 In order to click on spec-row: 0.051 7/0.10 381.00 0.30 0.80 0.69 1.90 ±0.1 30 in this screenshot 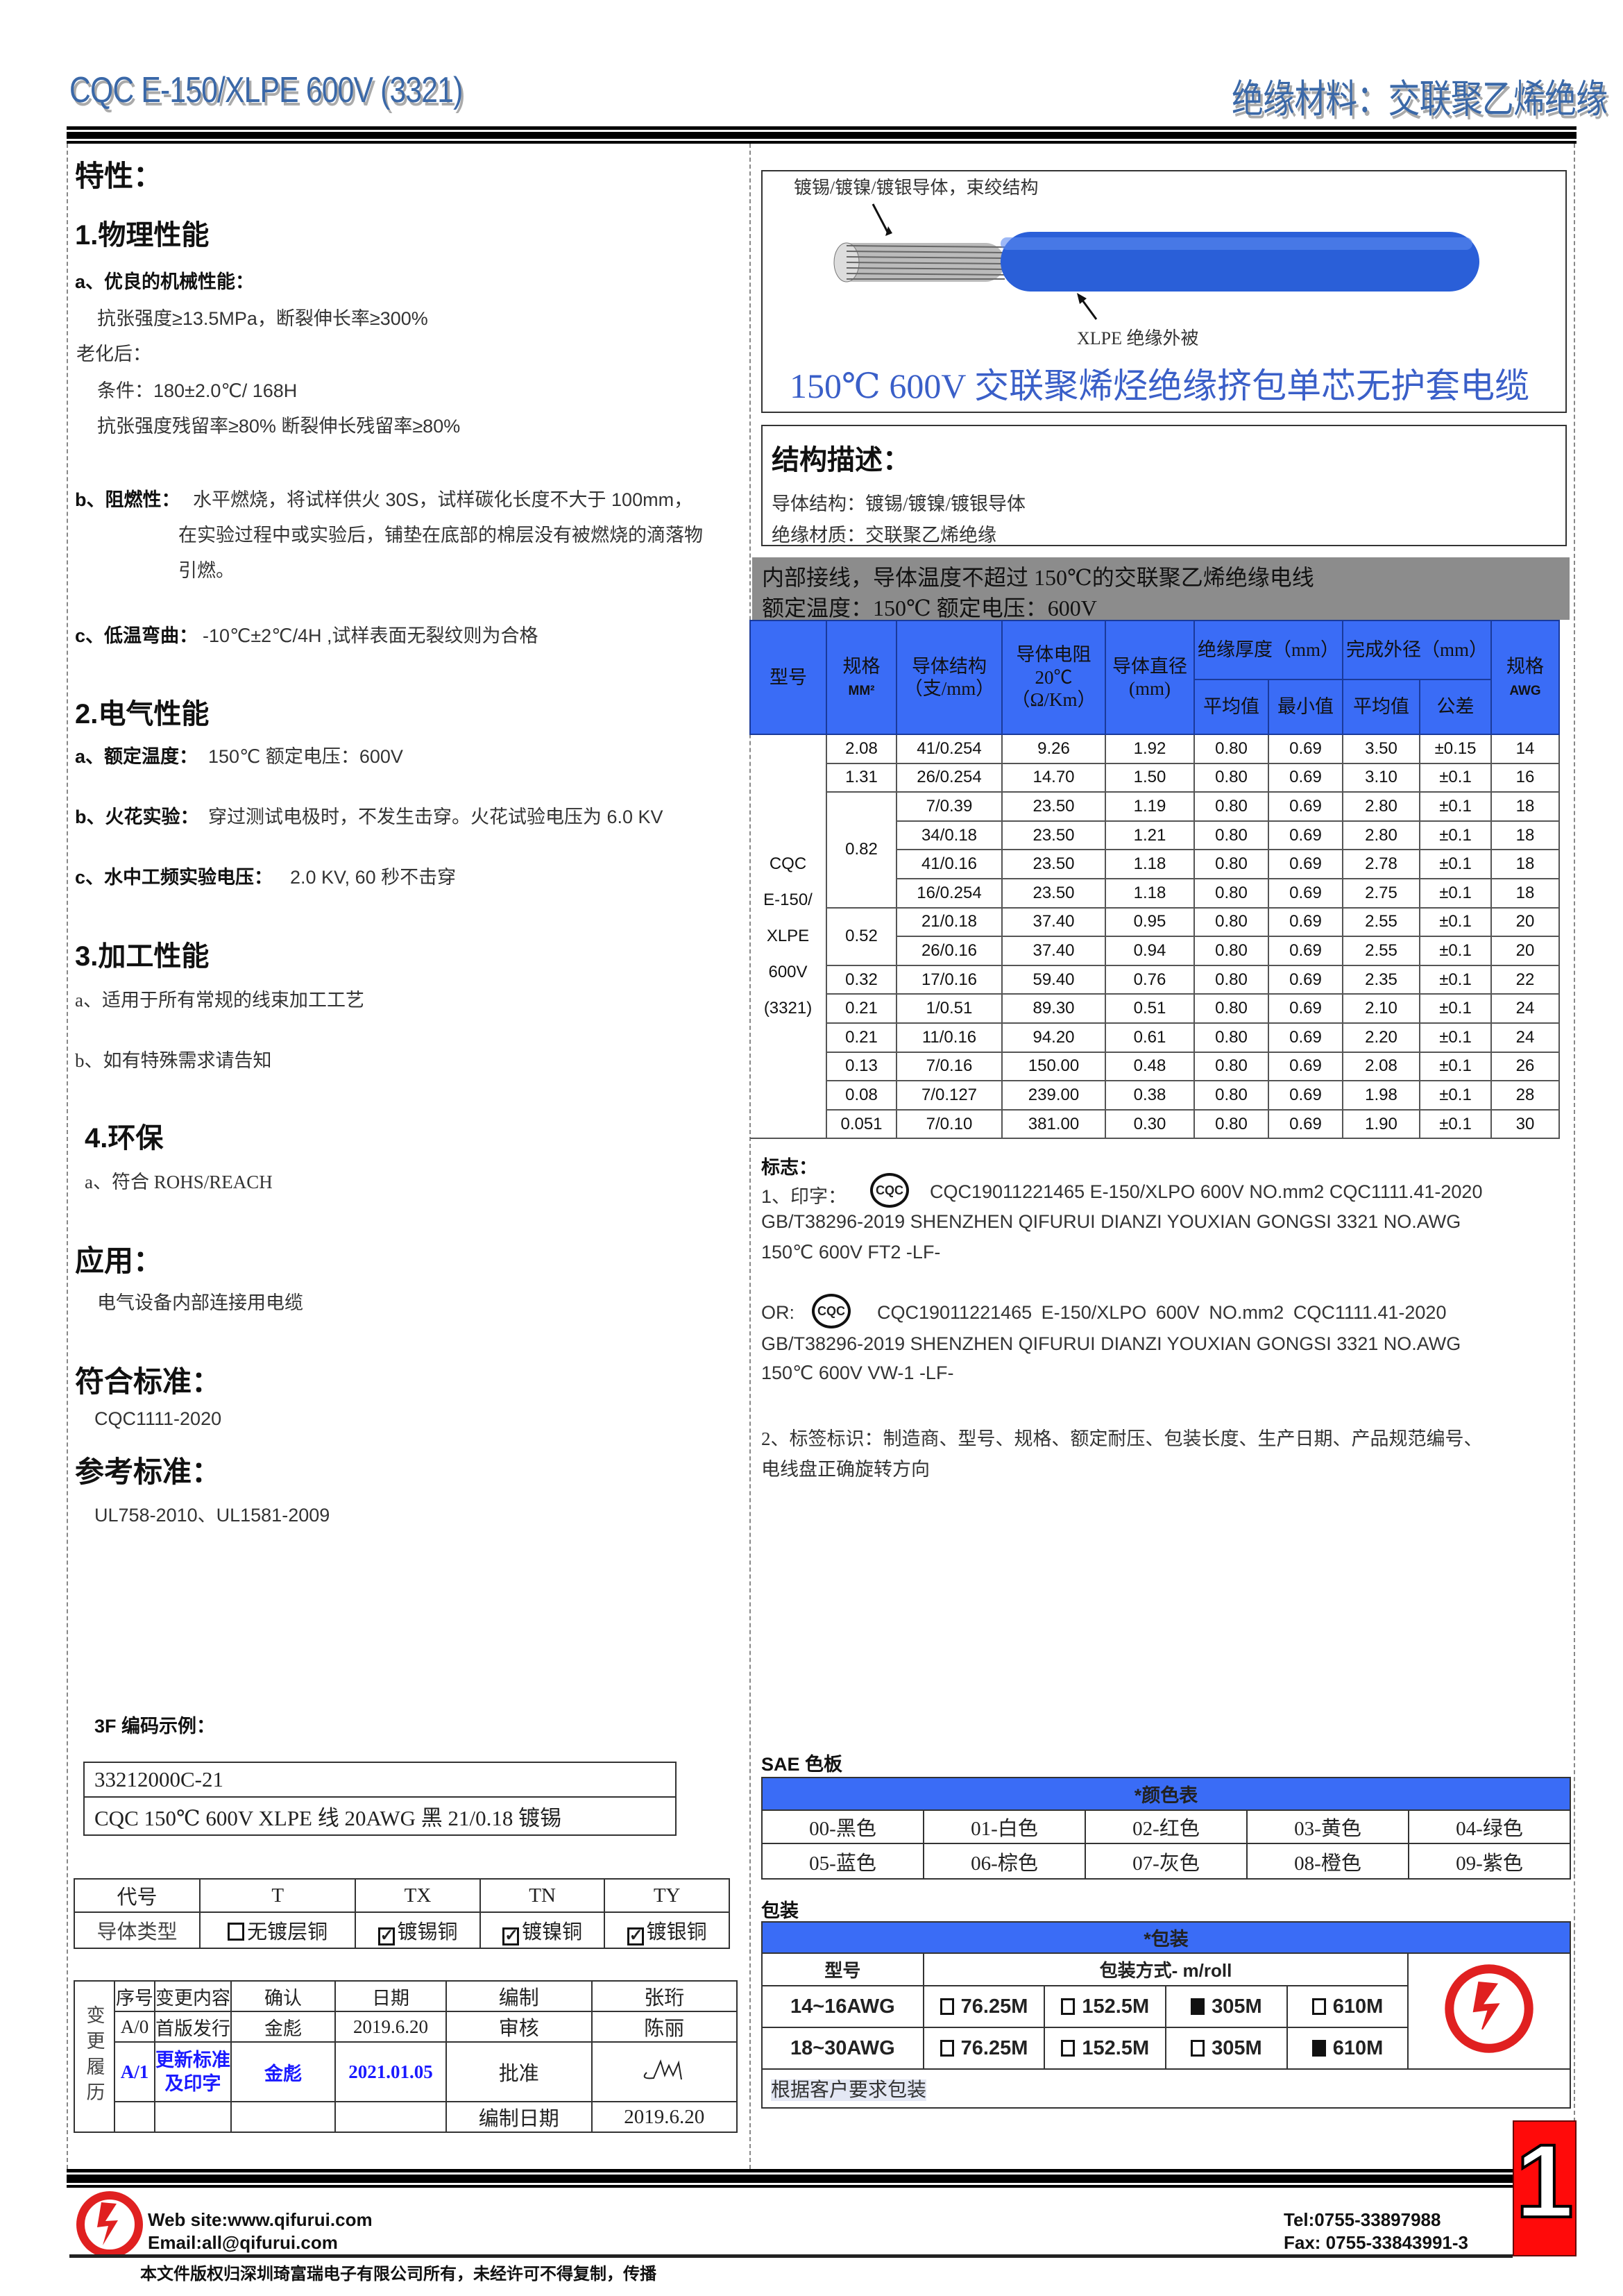, I will do `click(1155, 1124)`.